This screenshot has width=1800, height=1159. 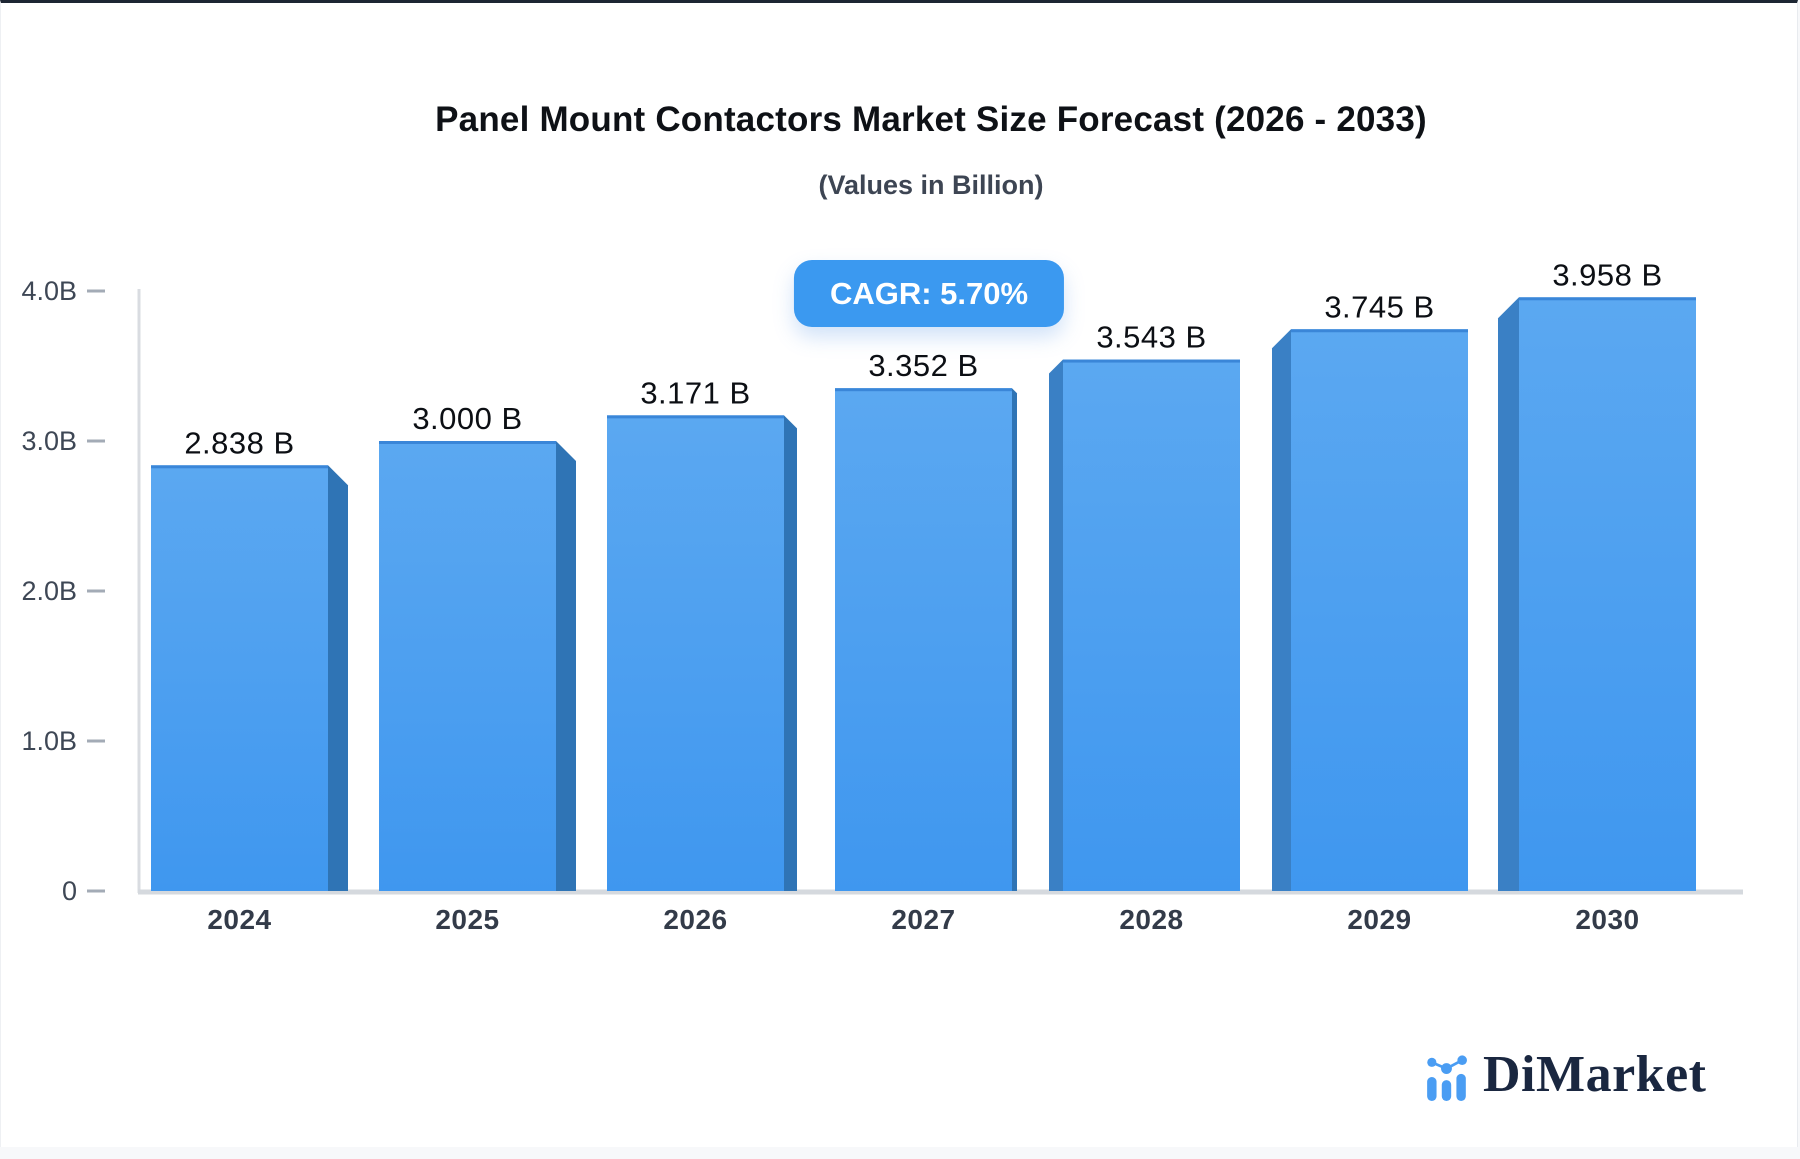 I want to click on bar-2027, so click(x=926, y=639).